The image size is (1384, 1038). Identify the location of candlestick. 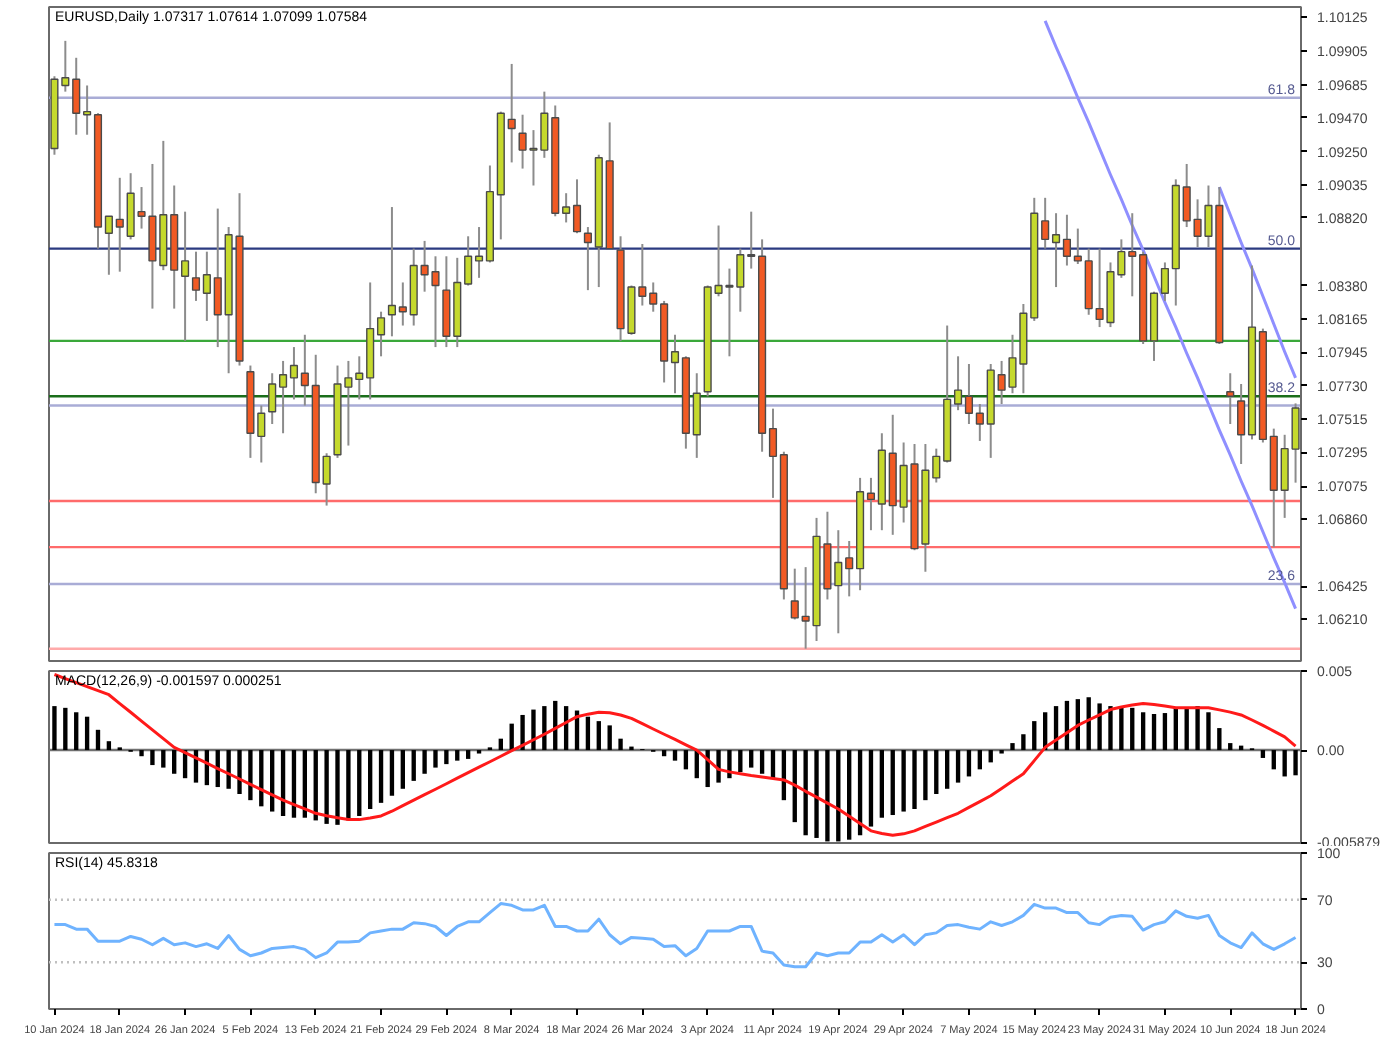
(1230, 399).